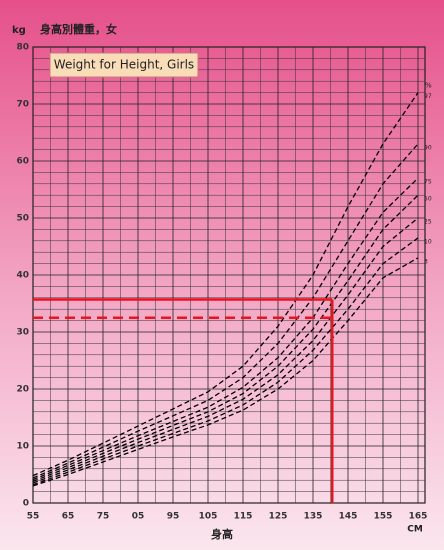 This screenshot has height=550, width=444. Describe the element at coordinates (415, 530) in the screenshot. I see `x-unit: CM` at that location.